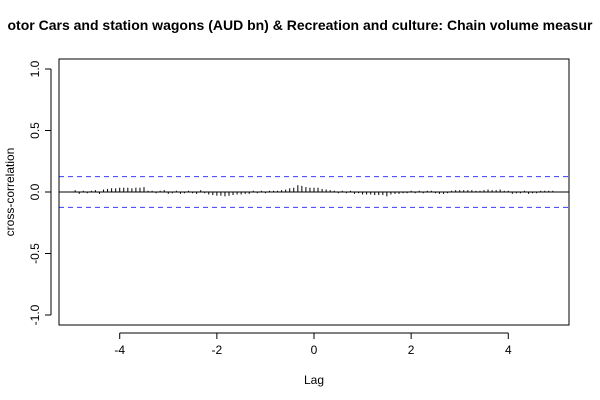  Describe the element at coordinates (217, 350) in the screenshot. I see `x-tick-label: -2` at that location.